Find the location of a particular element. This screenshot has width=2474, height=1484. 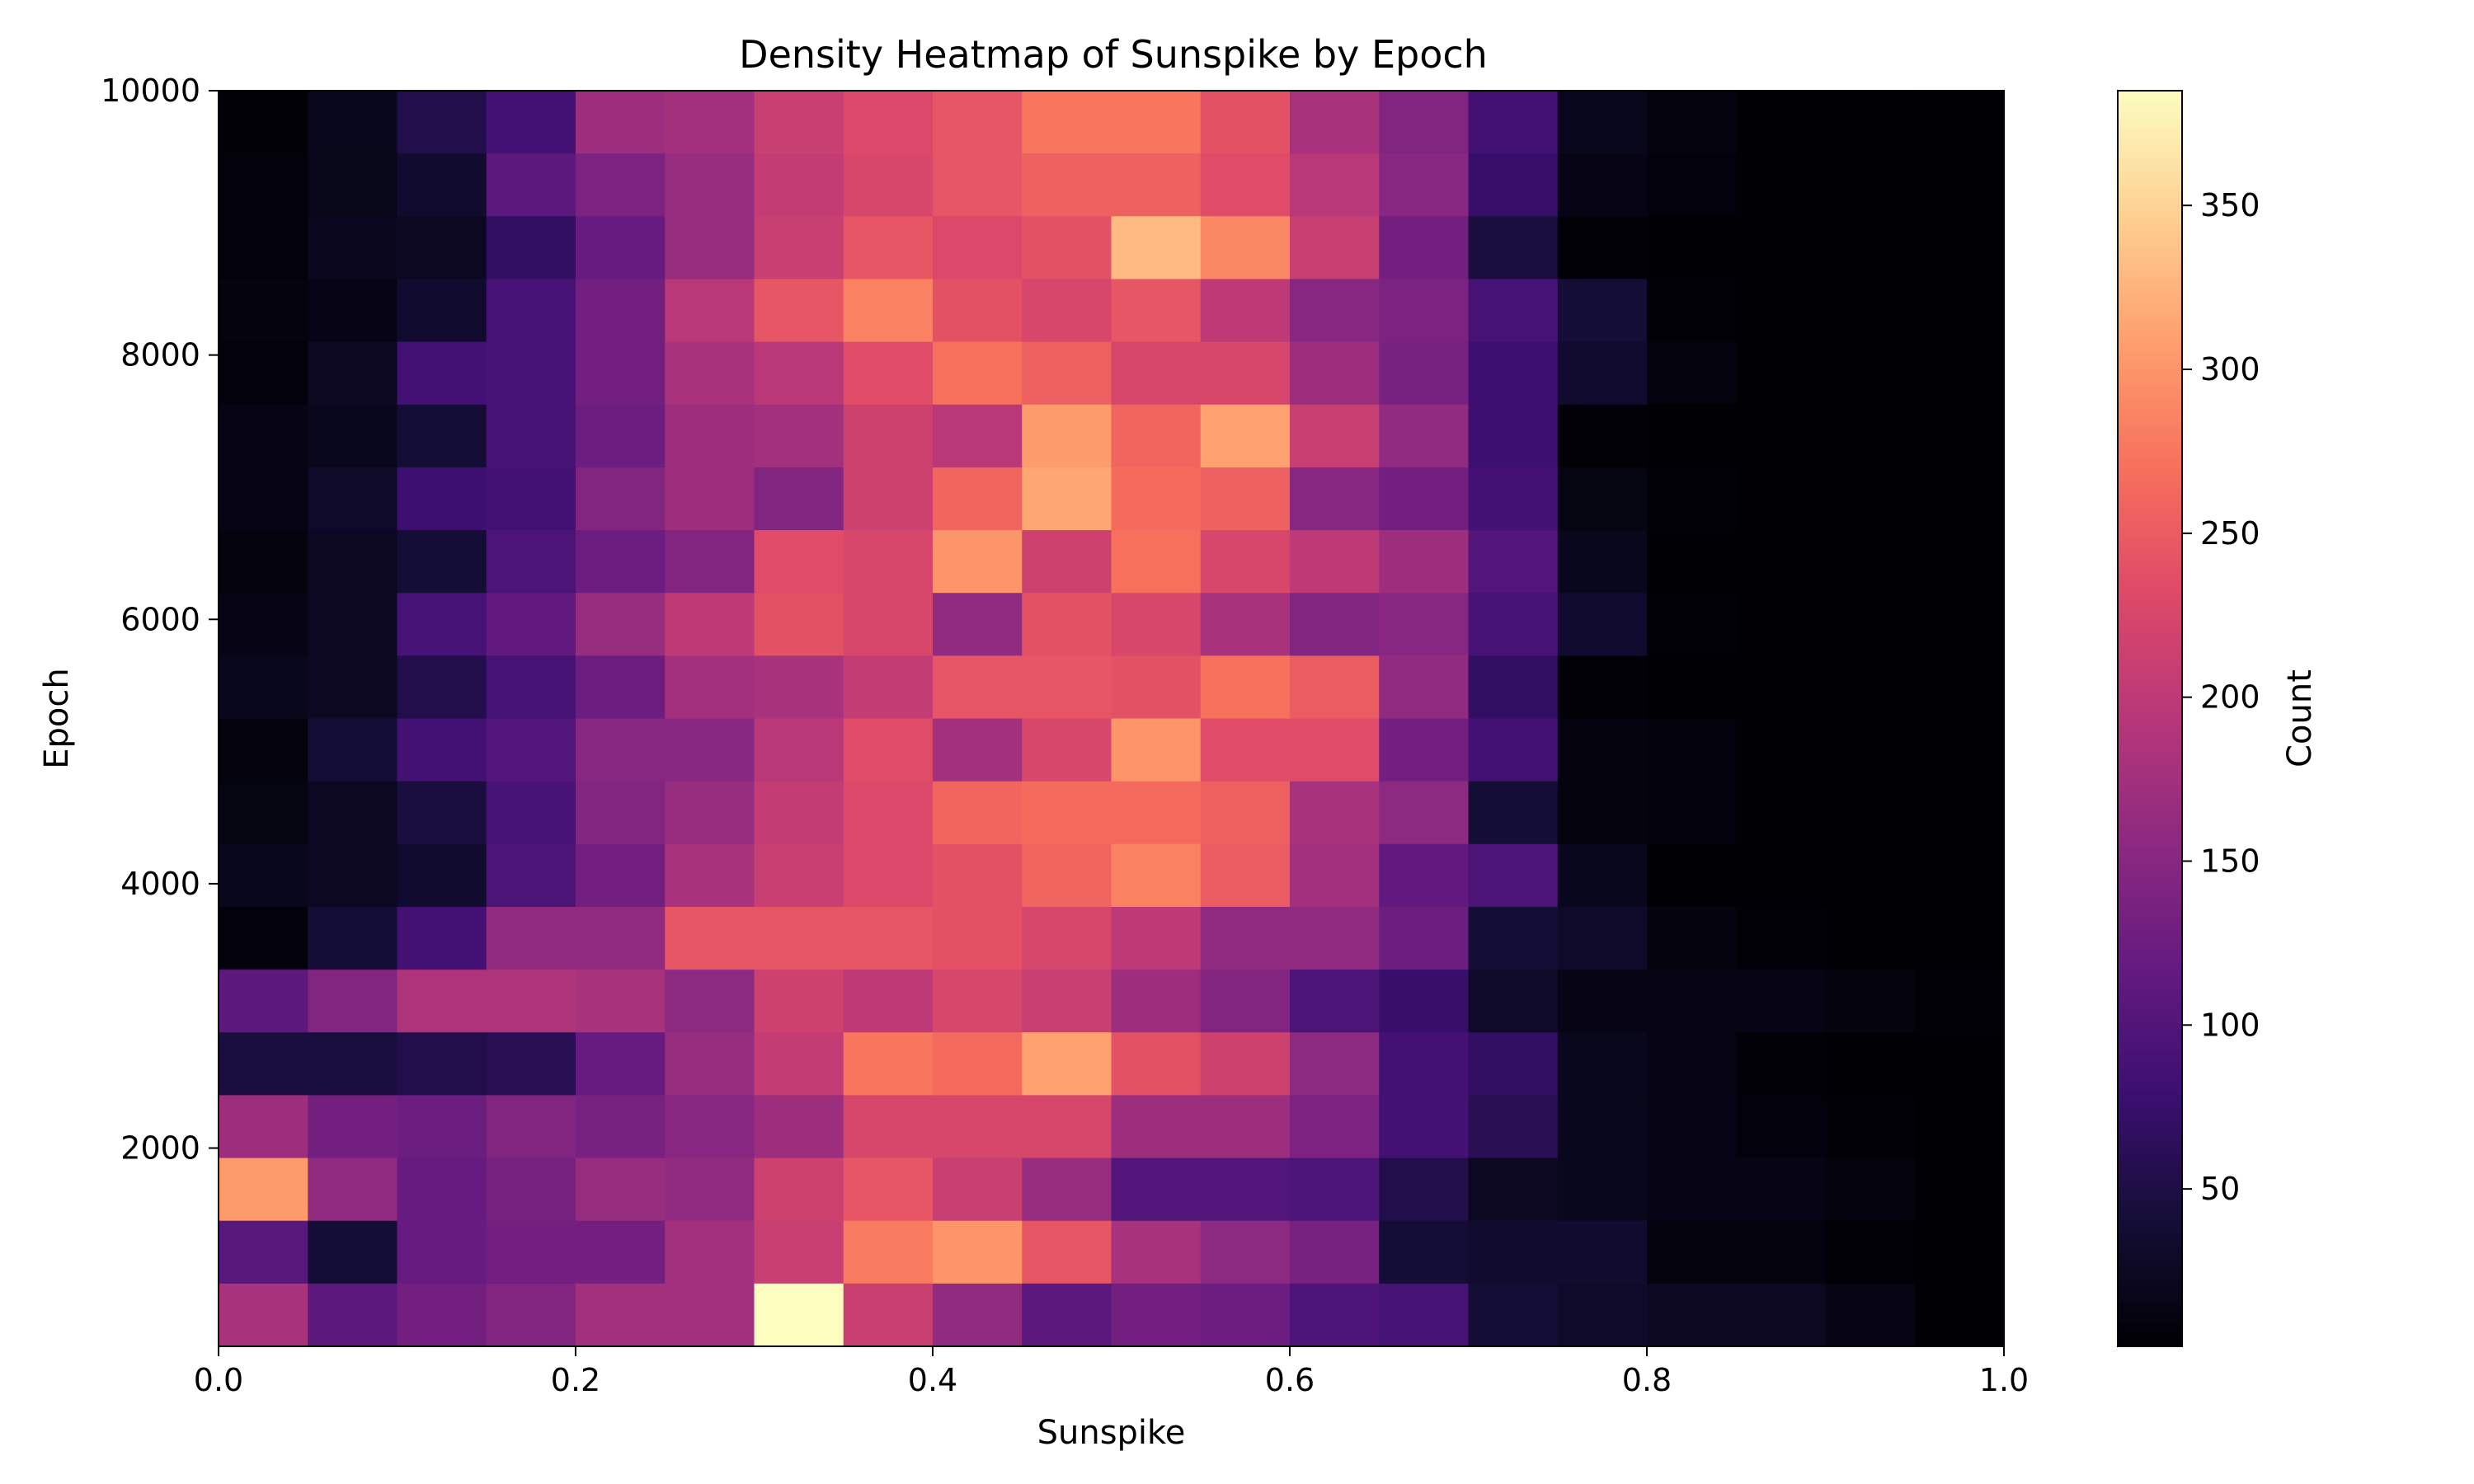

x-tick-label: 1.0 is located at coordinates (2004, 1380).